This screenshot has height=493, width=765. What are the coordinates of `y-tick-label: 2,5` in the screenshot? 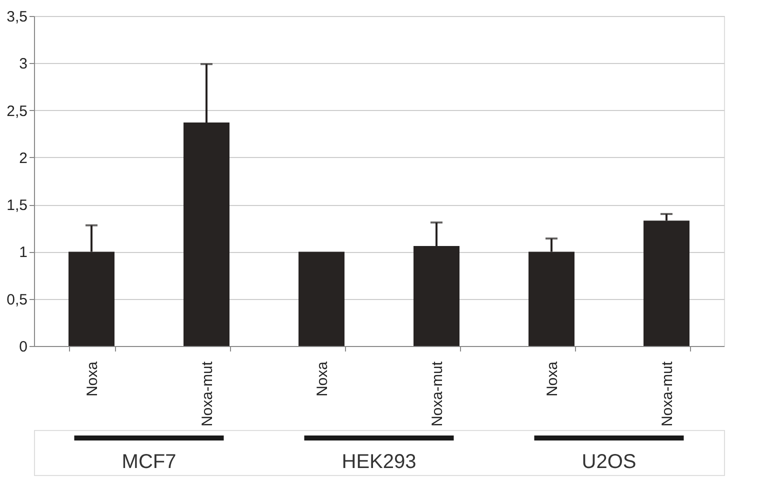 It's located at (17, 111).